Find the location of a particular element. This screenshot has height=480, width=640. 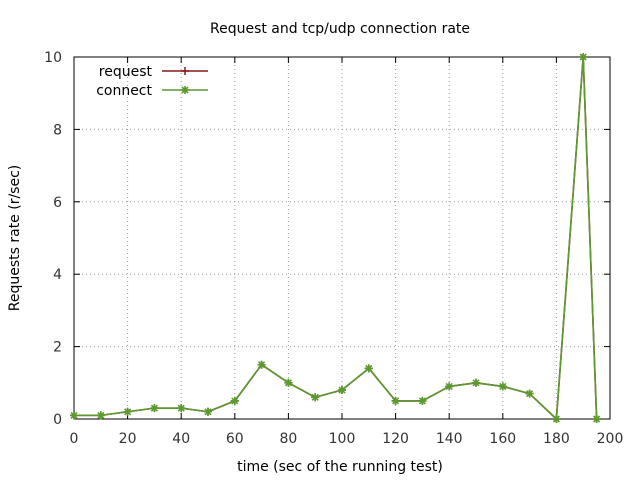

x-tick-label: 180 is located at coordinates (556, 439).